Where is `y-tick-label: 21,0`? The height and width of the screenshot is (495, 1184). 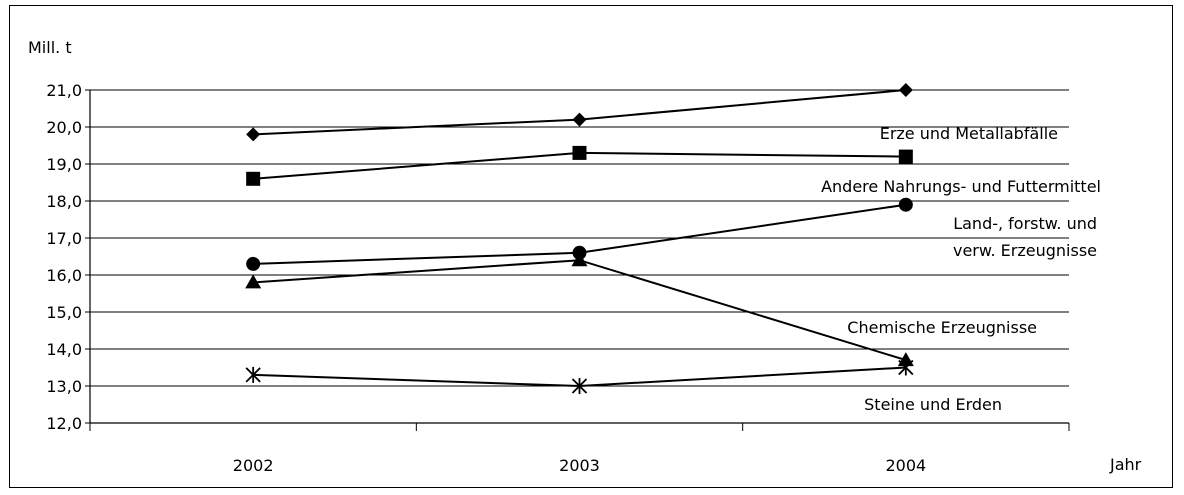 y-tick-label: 21,0 is located at coordinates (64, 90).